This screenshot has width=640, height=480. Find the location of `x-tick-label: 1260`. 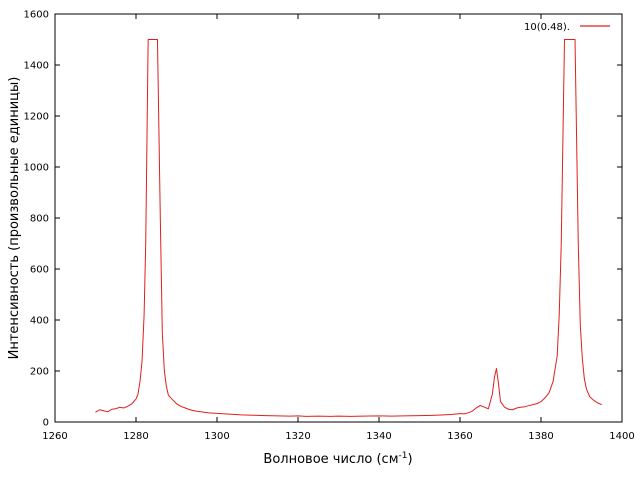

x-tick-label: 1260 is located at coordinates (54, 436).